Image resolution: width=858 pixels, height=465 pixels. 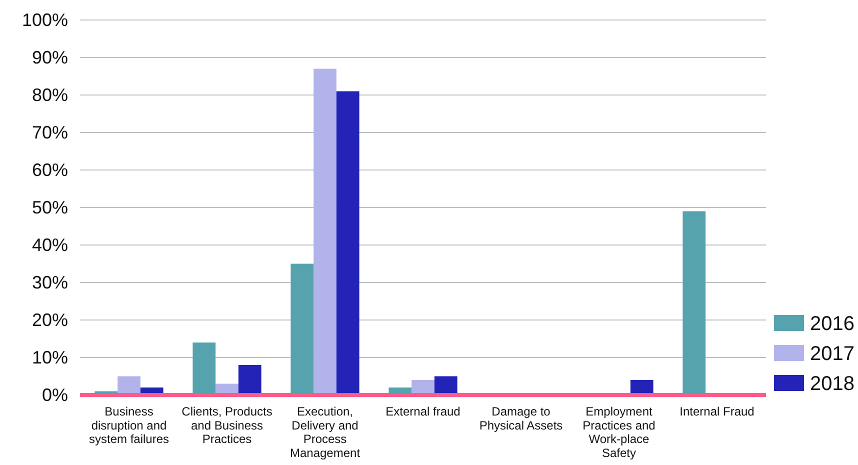 What do you see at coordinates (423, 411) in the screenshot?
I see `x-tick-label: External fraud` at bounding box center [423, 411].